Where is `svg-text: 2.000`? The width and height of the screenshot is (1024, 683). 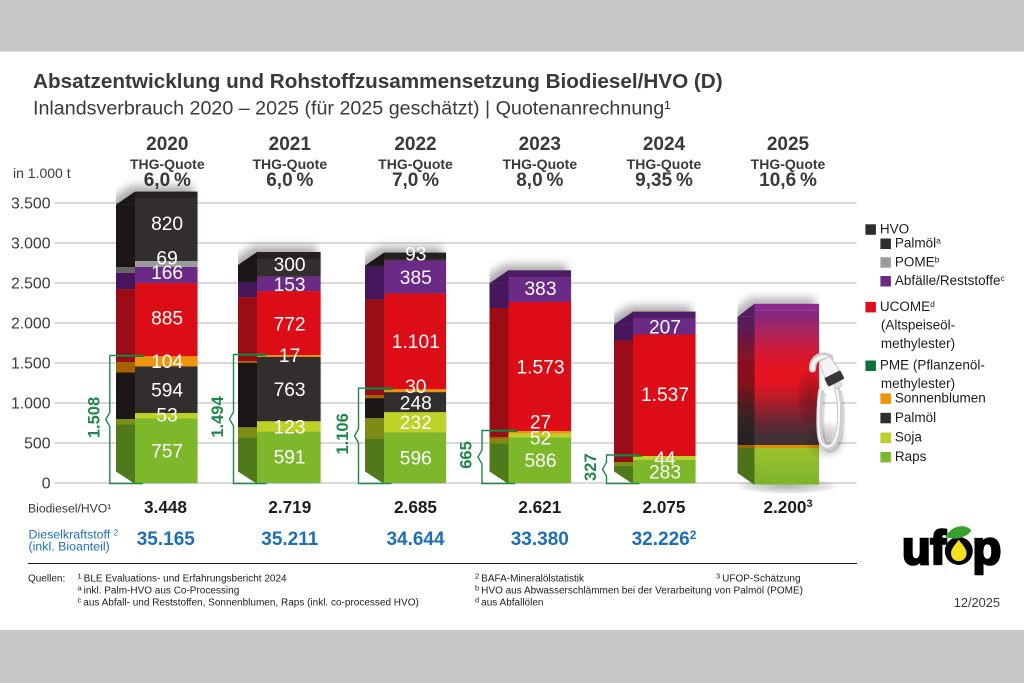
svg-text: 2.000 is located at coordinates (31, 324).